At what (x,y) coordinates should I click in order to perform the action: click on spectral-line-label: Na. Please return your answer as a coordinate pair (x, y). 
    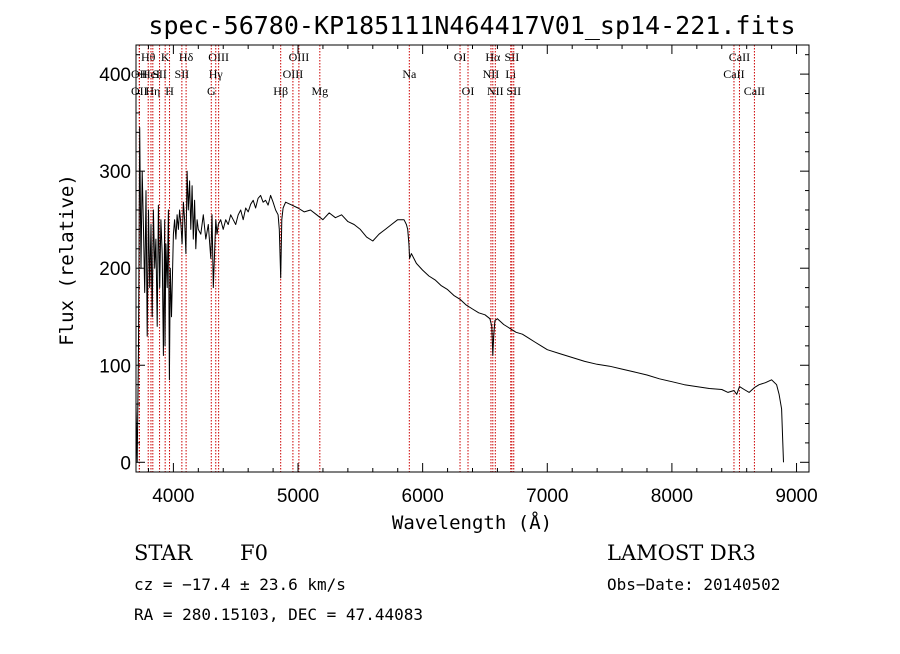
    Looking at the image, I should click on (409, 74).